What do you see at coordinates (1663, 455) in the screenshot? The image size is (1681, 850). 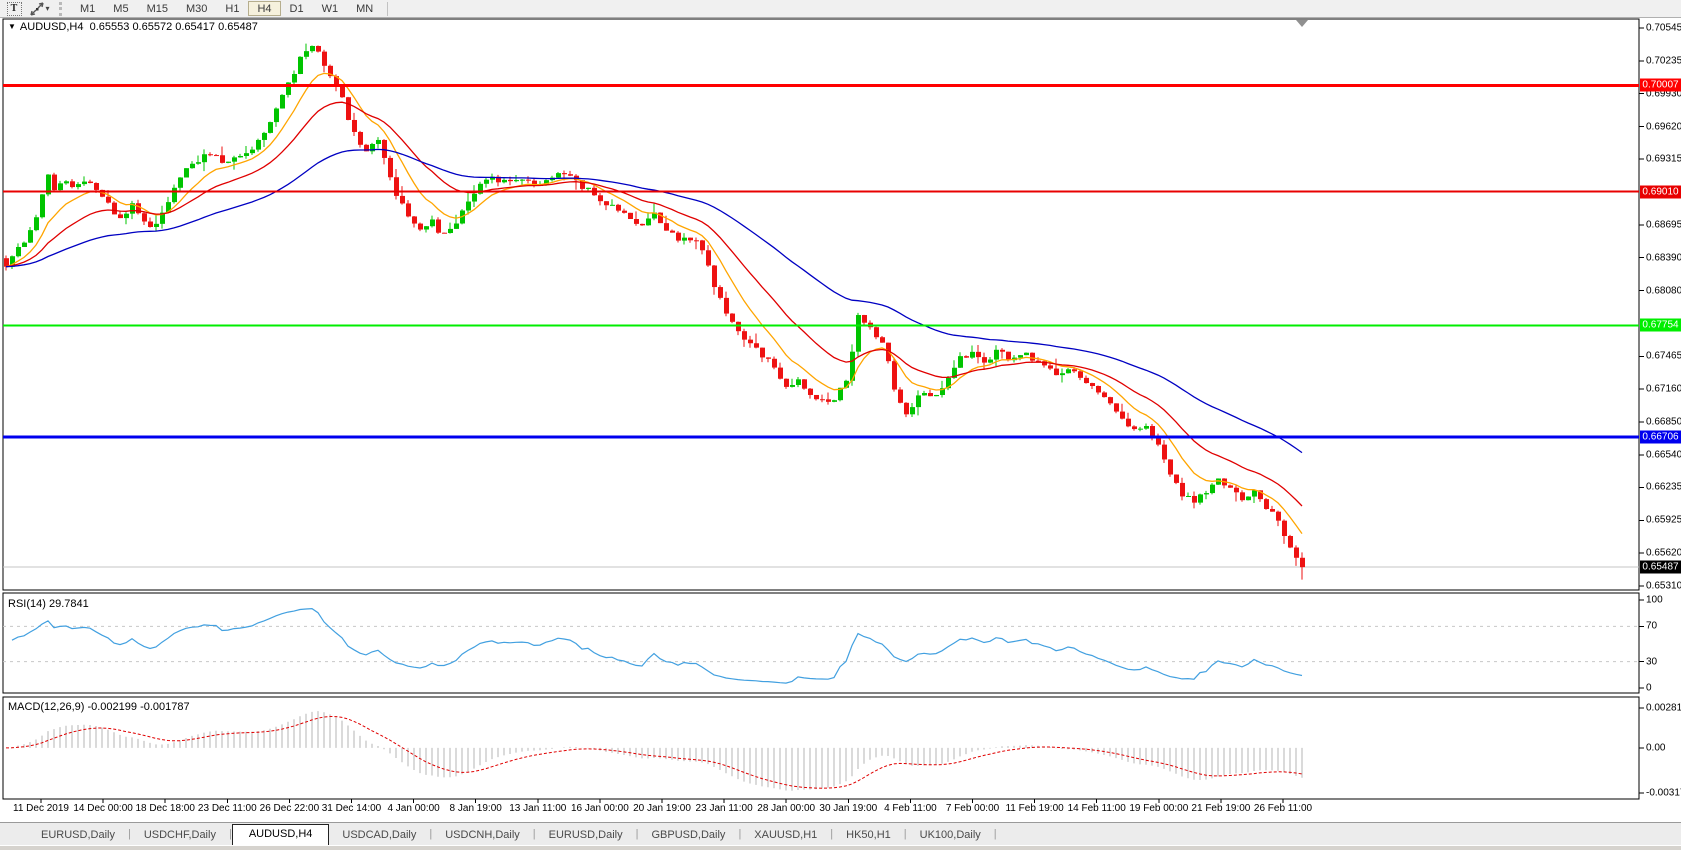 I see `price-tick-label: 0.66540` at bounding box center [1663, 455].